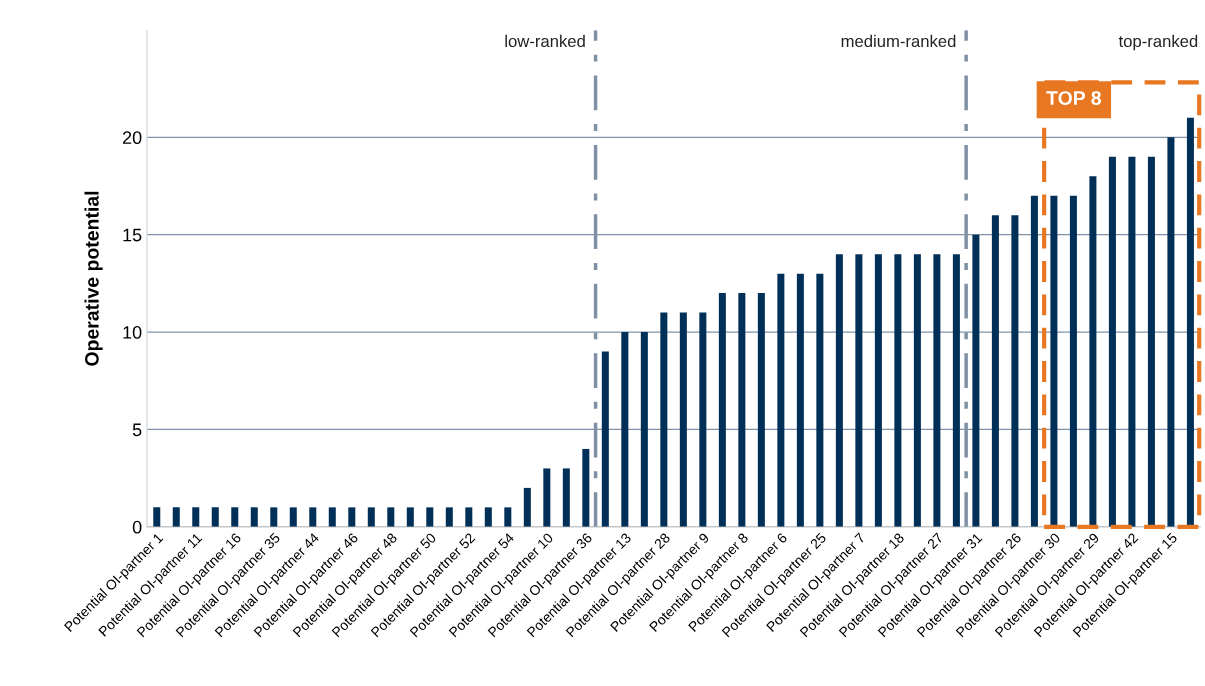 This screenshot has height=686, width=1205. What do you see at coordinates (1074, 98) in the screenshot?
I see `annotation: TOP 8` at bounding box center [1074, 98].